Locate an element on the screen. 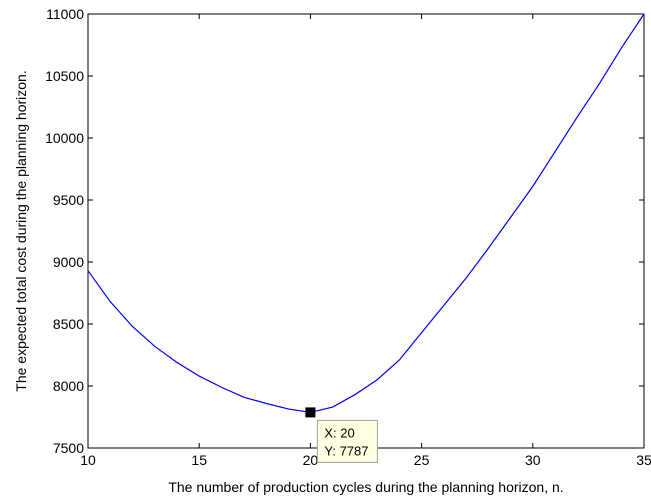 The width and height of the screenshot is (651, 498). datatip-x-label: X: 20 is located at coordinates (339, 432).